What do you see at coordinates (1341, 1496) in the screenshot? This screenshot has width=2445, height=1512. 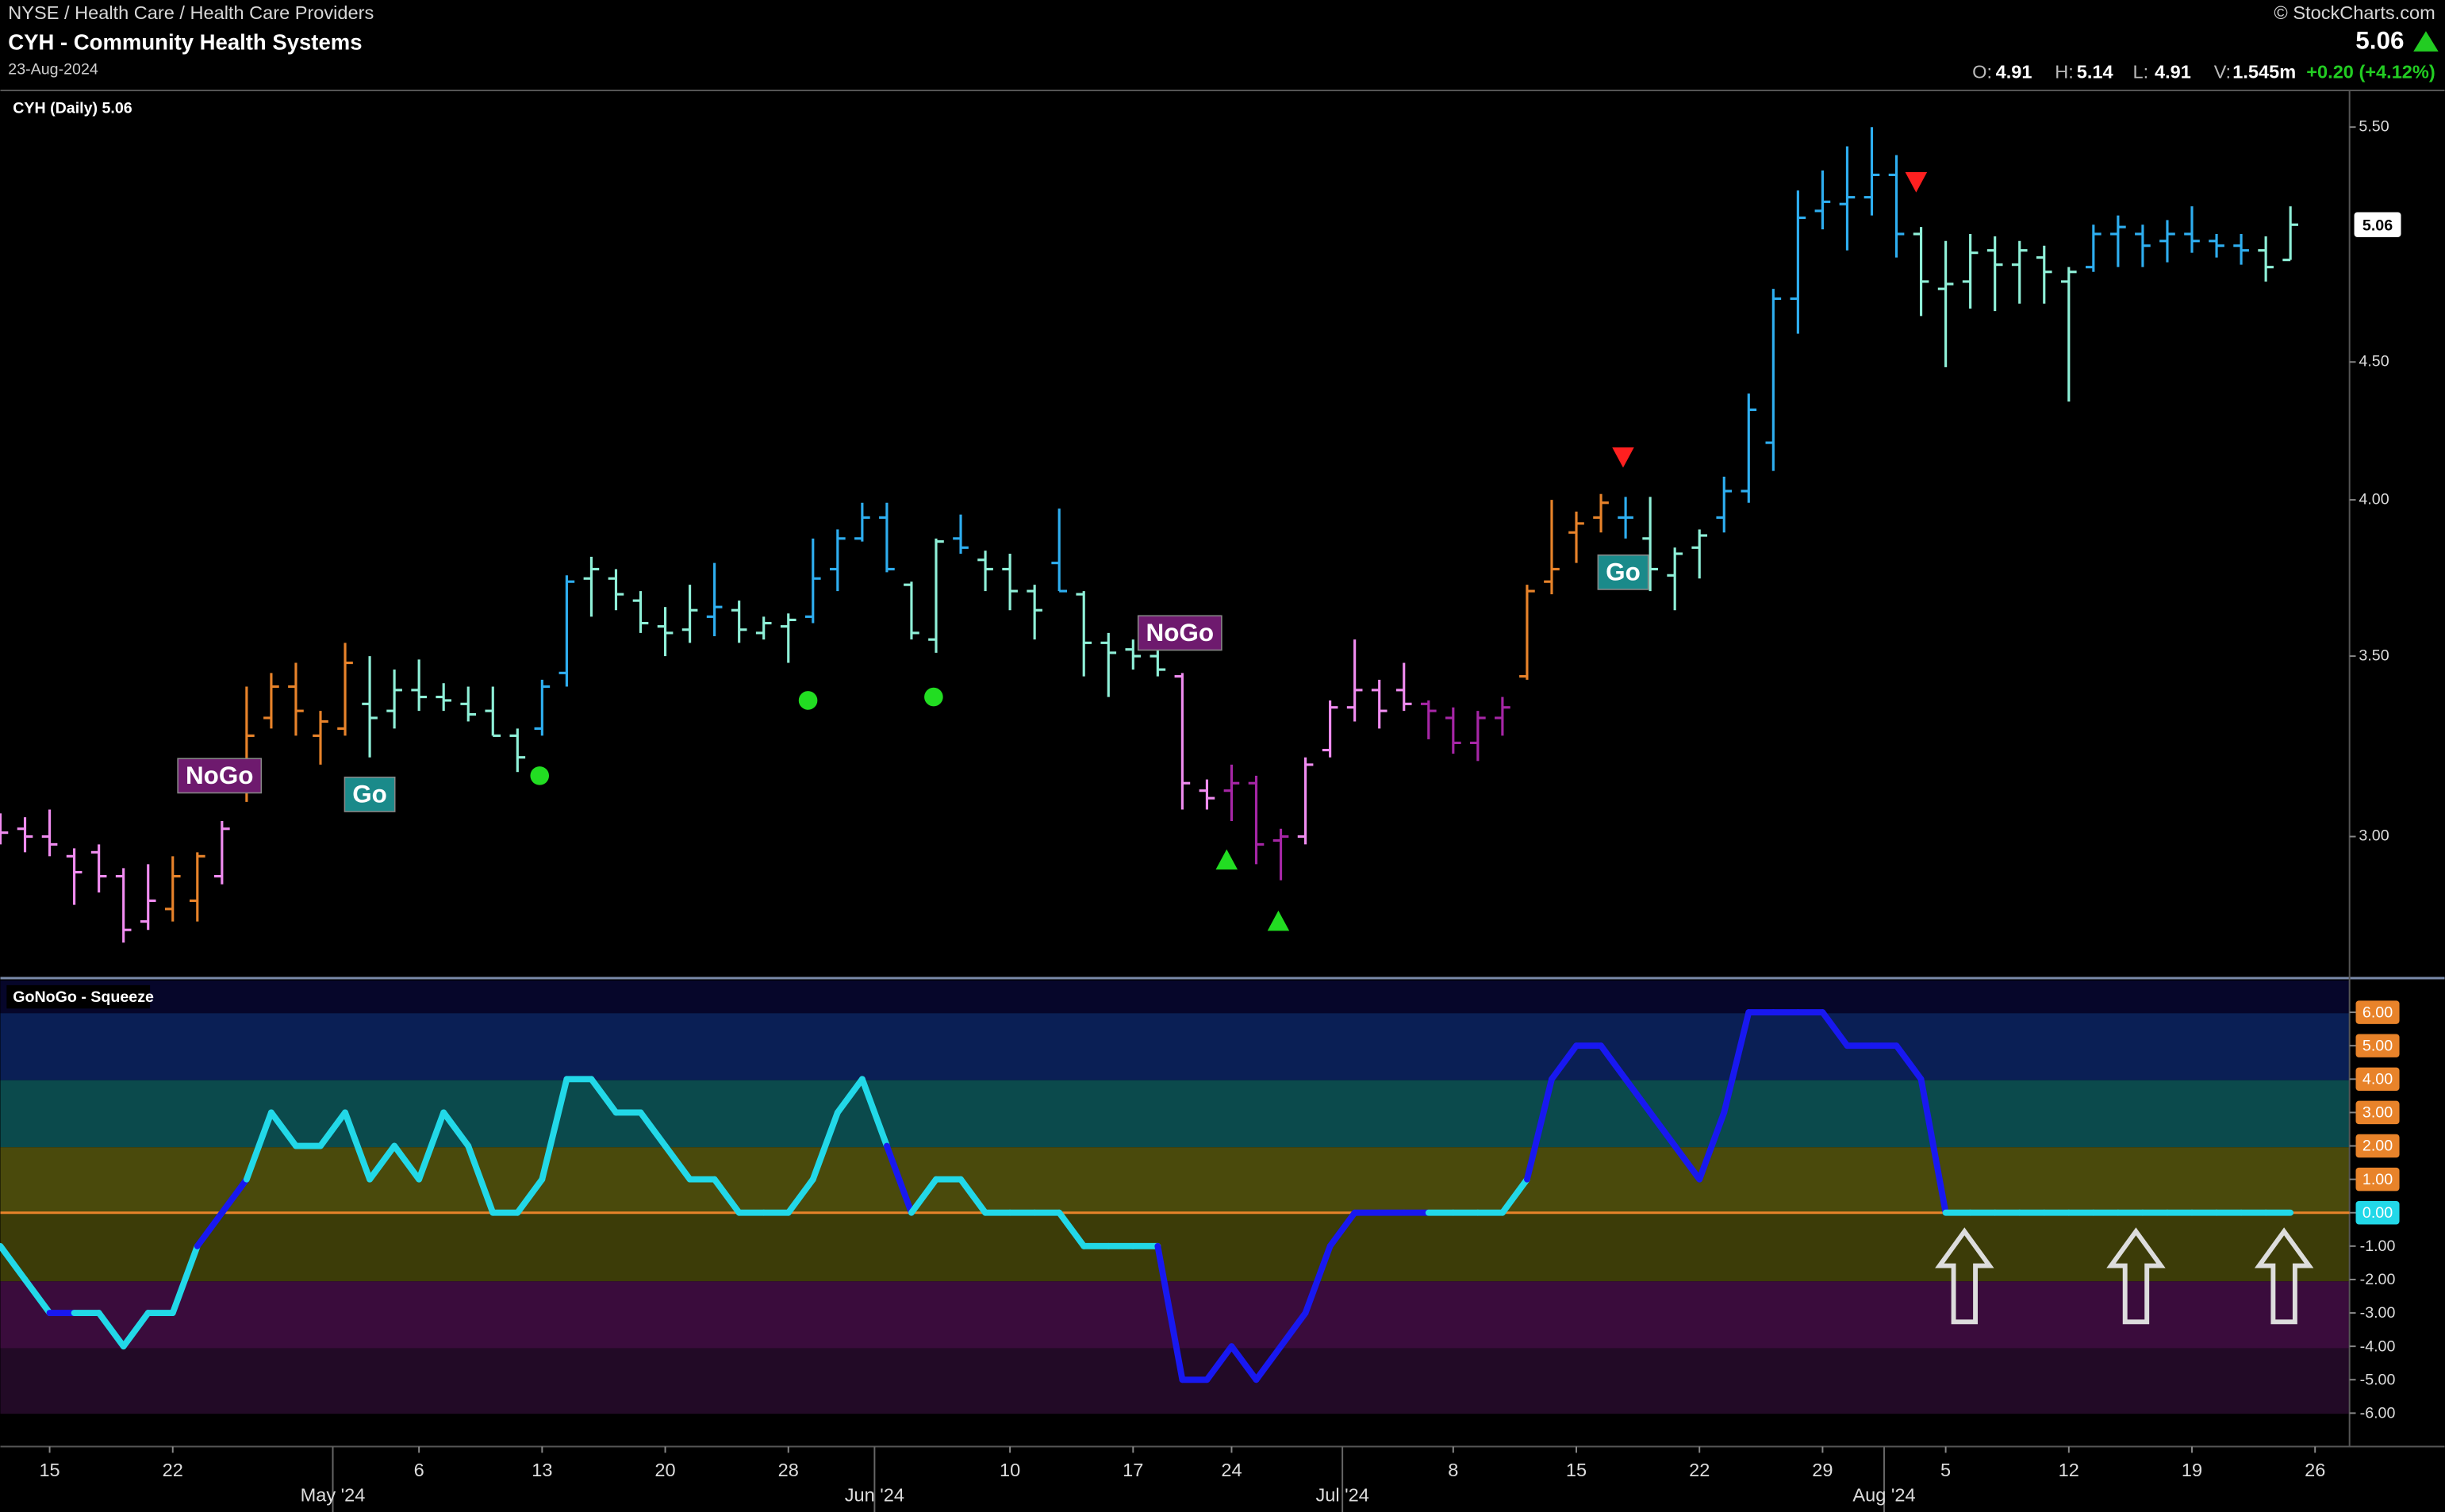 I see `month-label: Jul '24` at bounding box center [1341, 1496].